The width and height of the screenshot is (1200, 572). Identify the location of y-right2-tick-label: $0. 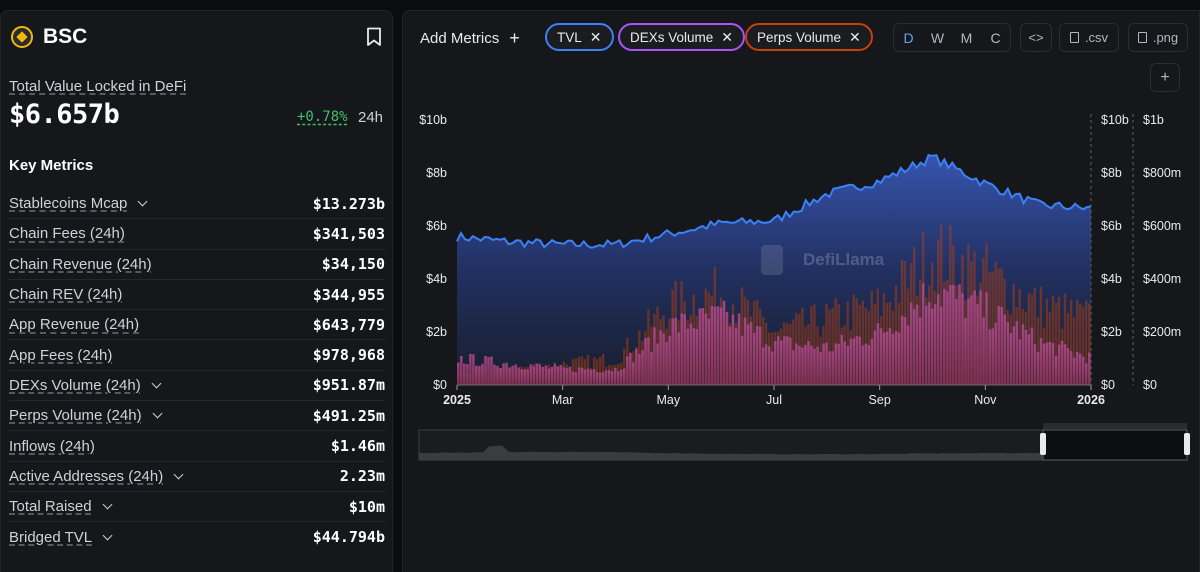
(1150, 385).